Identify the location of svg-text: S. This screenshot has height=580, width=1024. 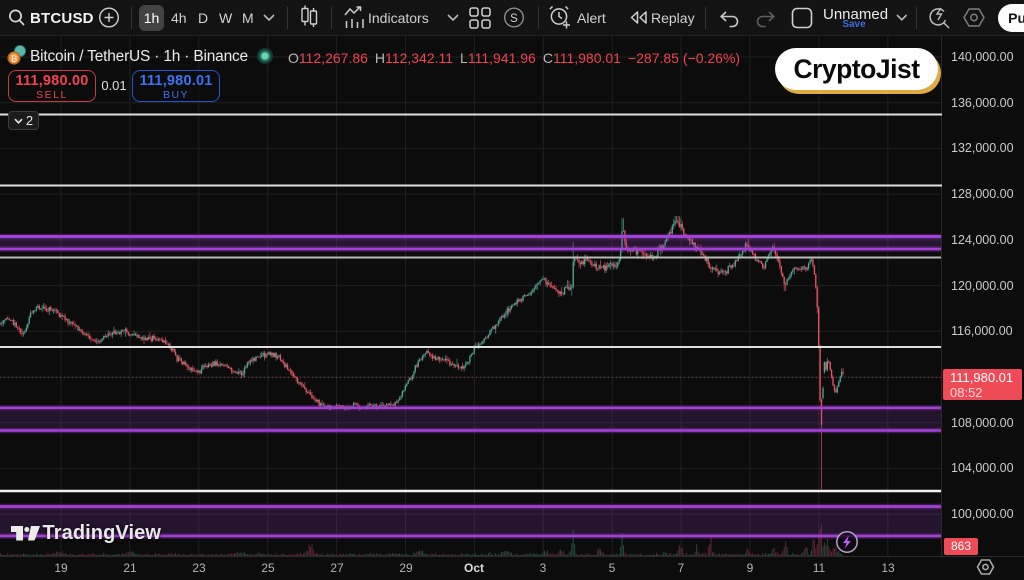
(514, 19).